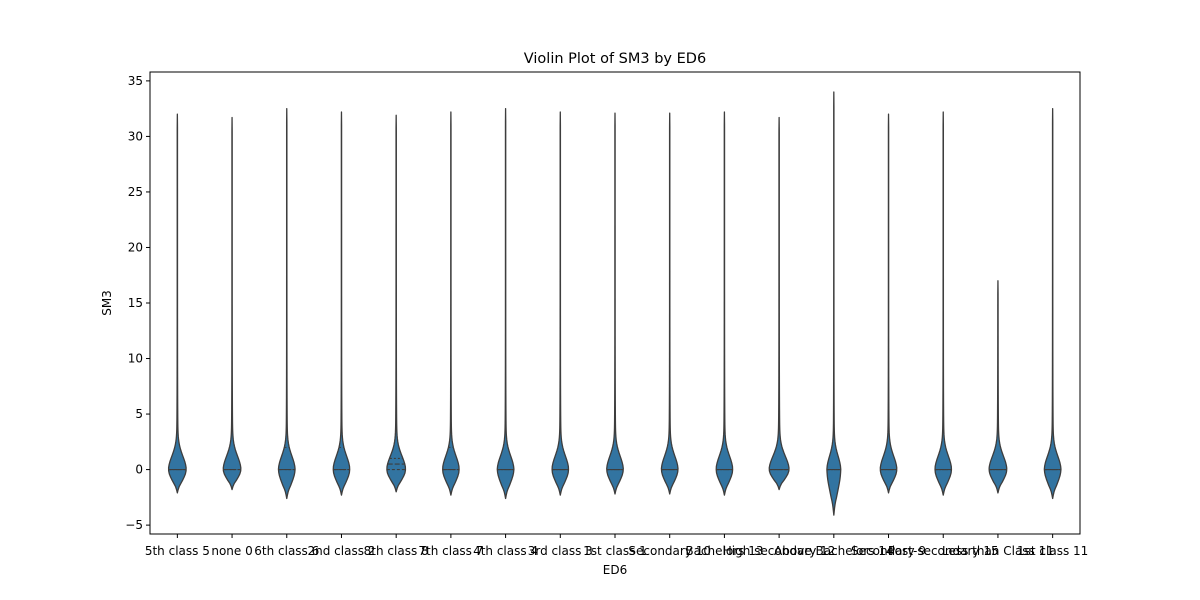 Image resolution: width=1200 pixels, height=600 pixels. Describe the element at coordinates (107, 303) in the screenshot. I see `y-axis-title: SM3` at that location.